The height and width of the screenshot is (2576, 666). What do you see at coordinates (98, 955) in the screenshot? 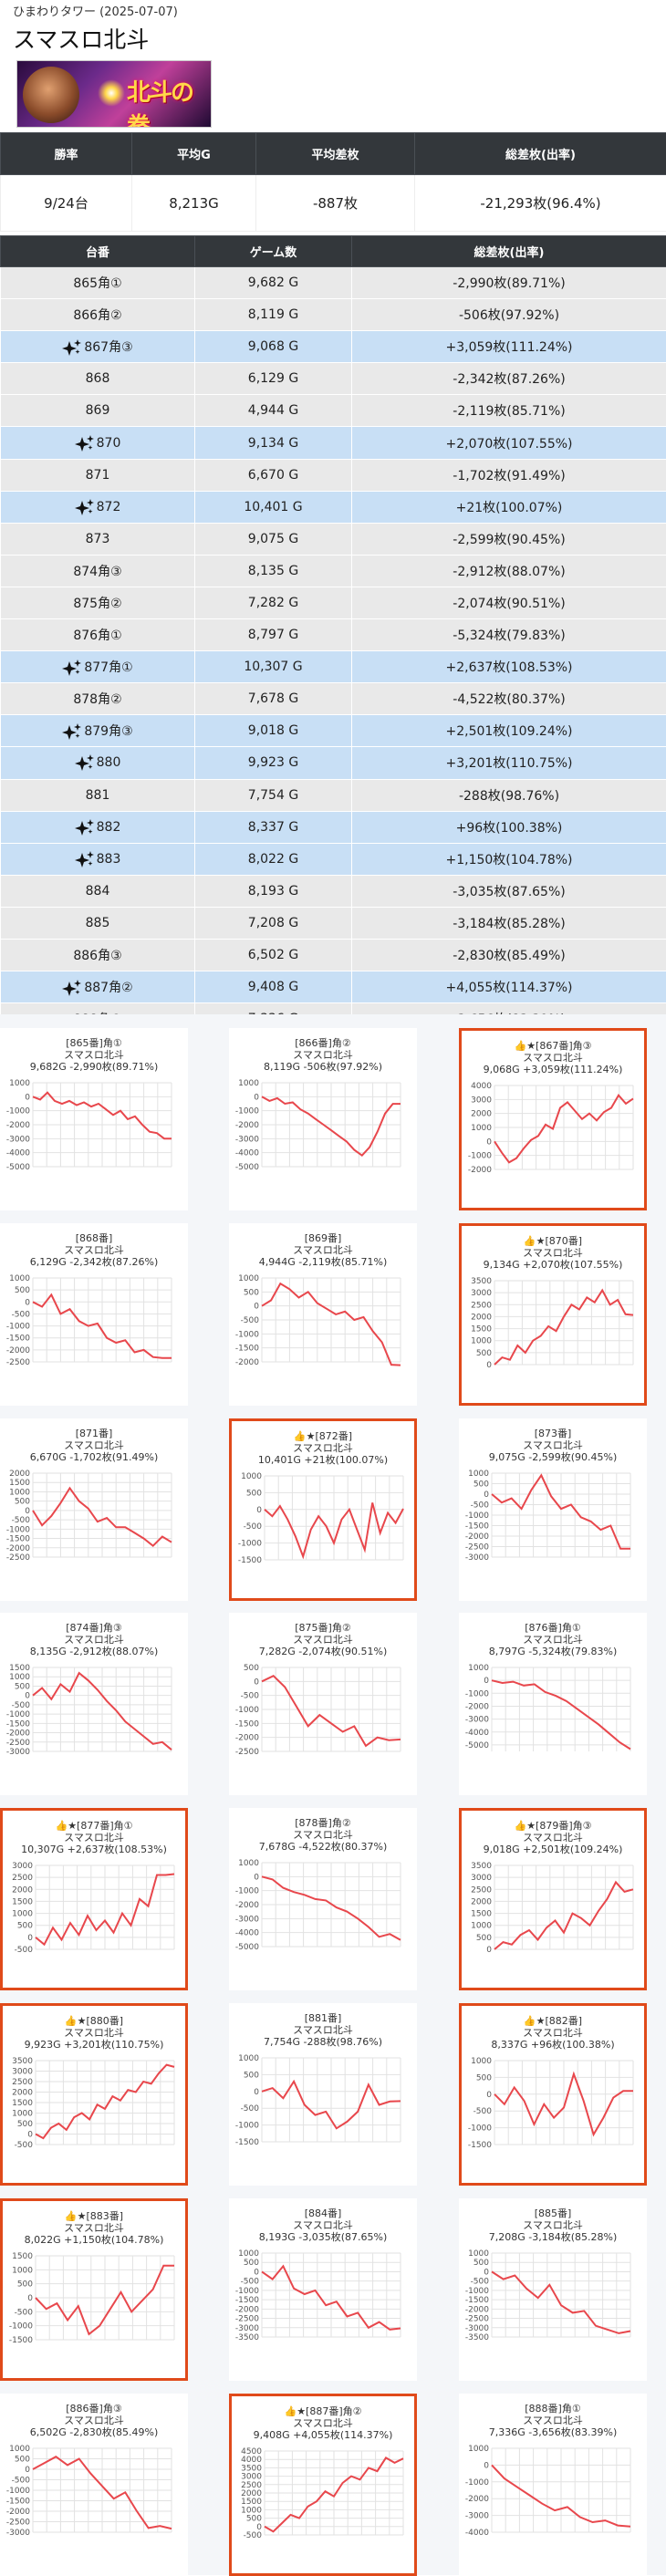
I see `machine-number-cell: 886角③` at bounding box center [98, 955].